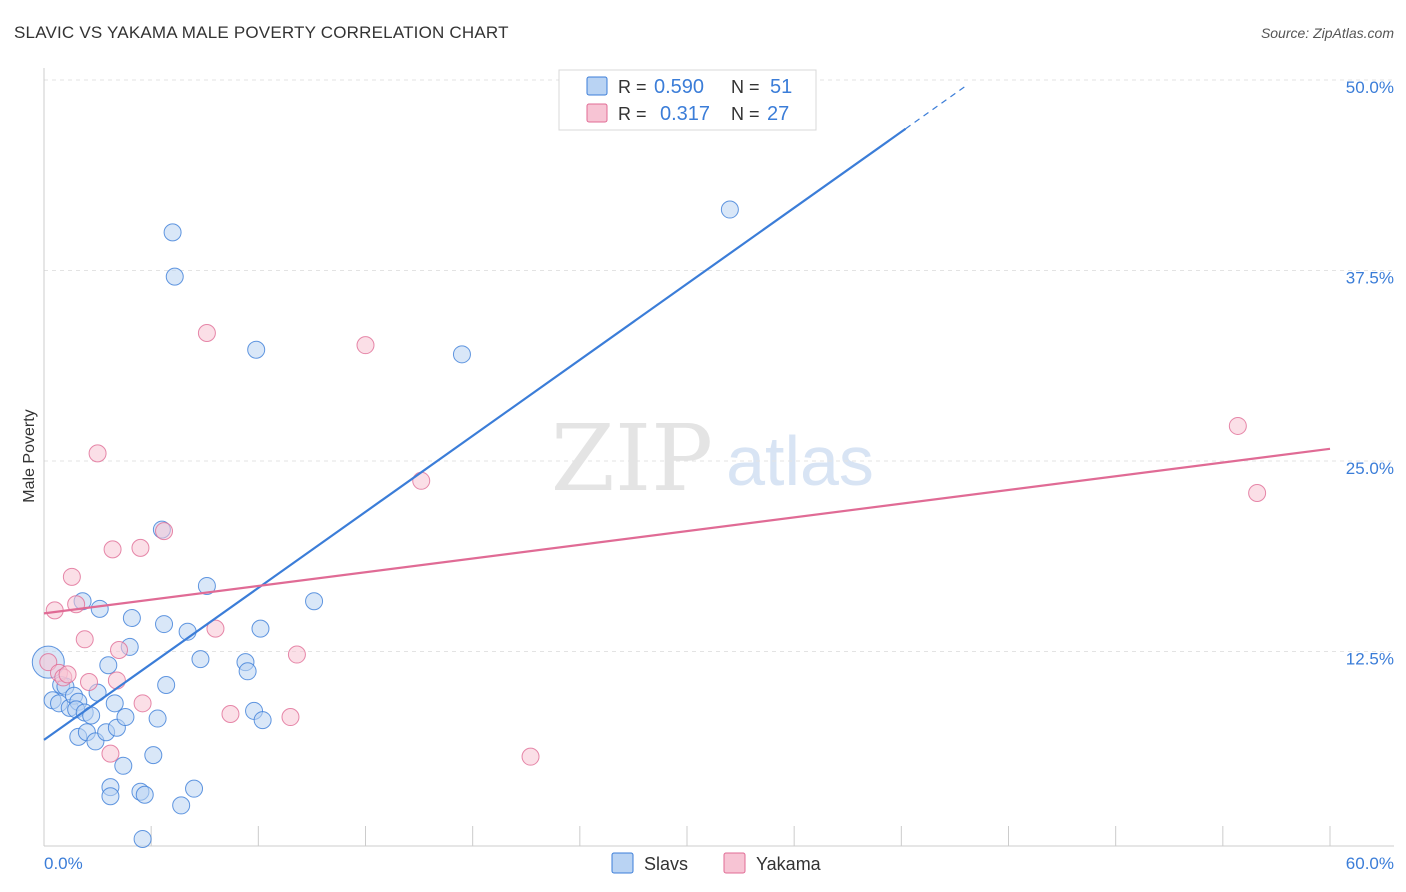  I want to click on legend-yakama-r-value: 0.317, so click(685, 114).